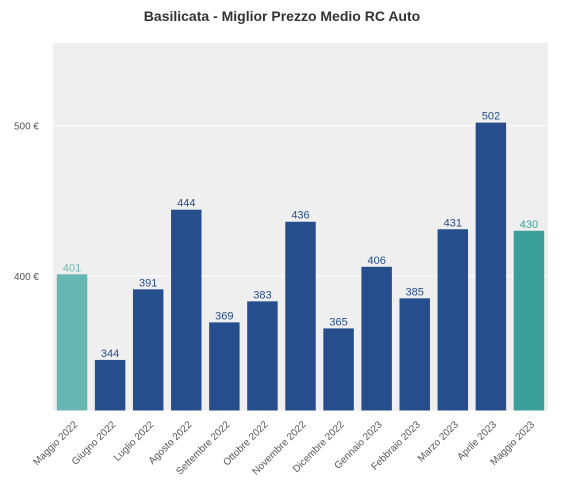  What do you see at coordinates (148, 283) in the screenshot?
I see `data-label: 391` at bounding box center [148, 283].